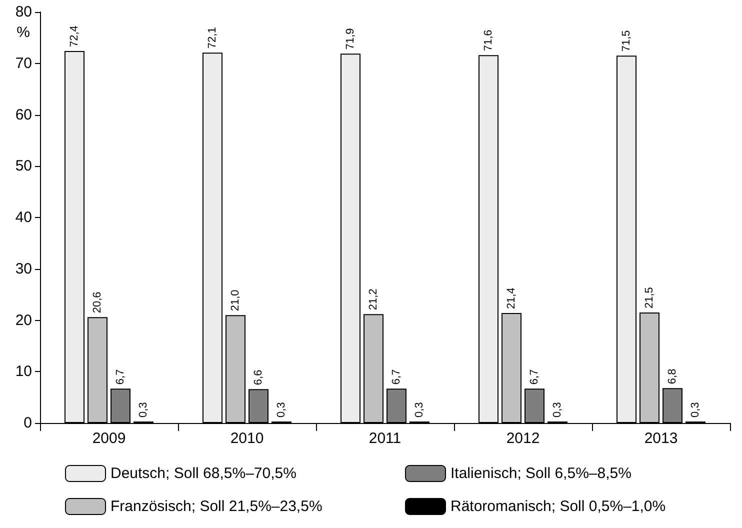 The height and width of the screenshot is (528, 742). I want to click on x-tick-label: 2011, so click(385, 438).